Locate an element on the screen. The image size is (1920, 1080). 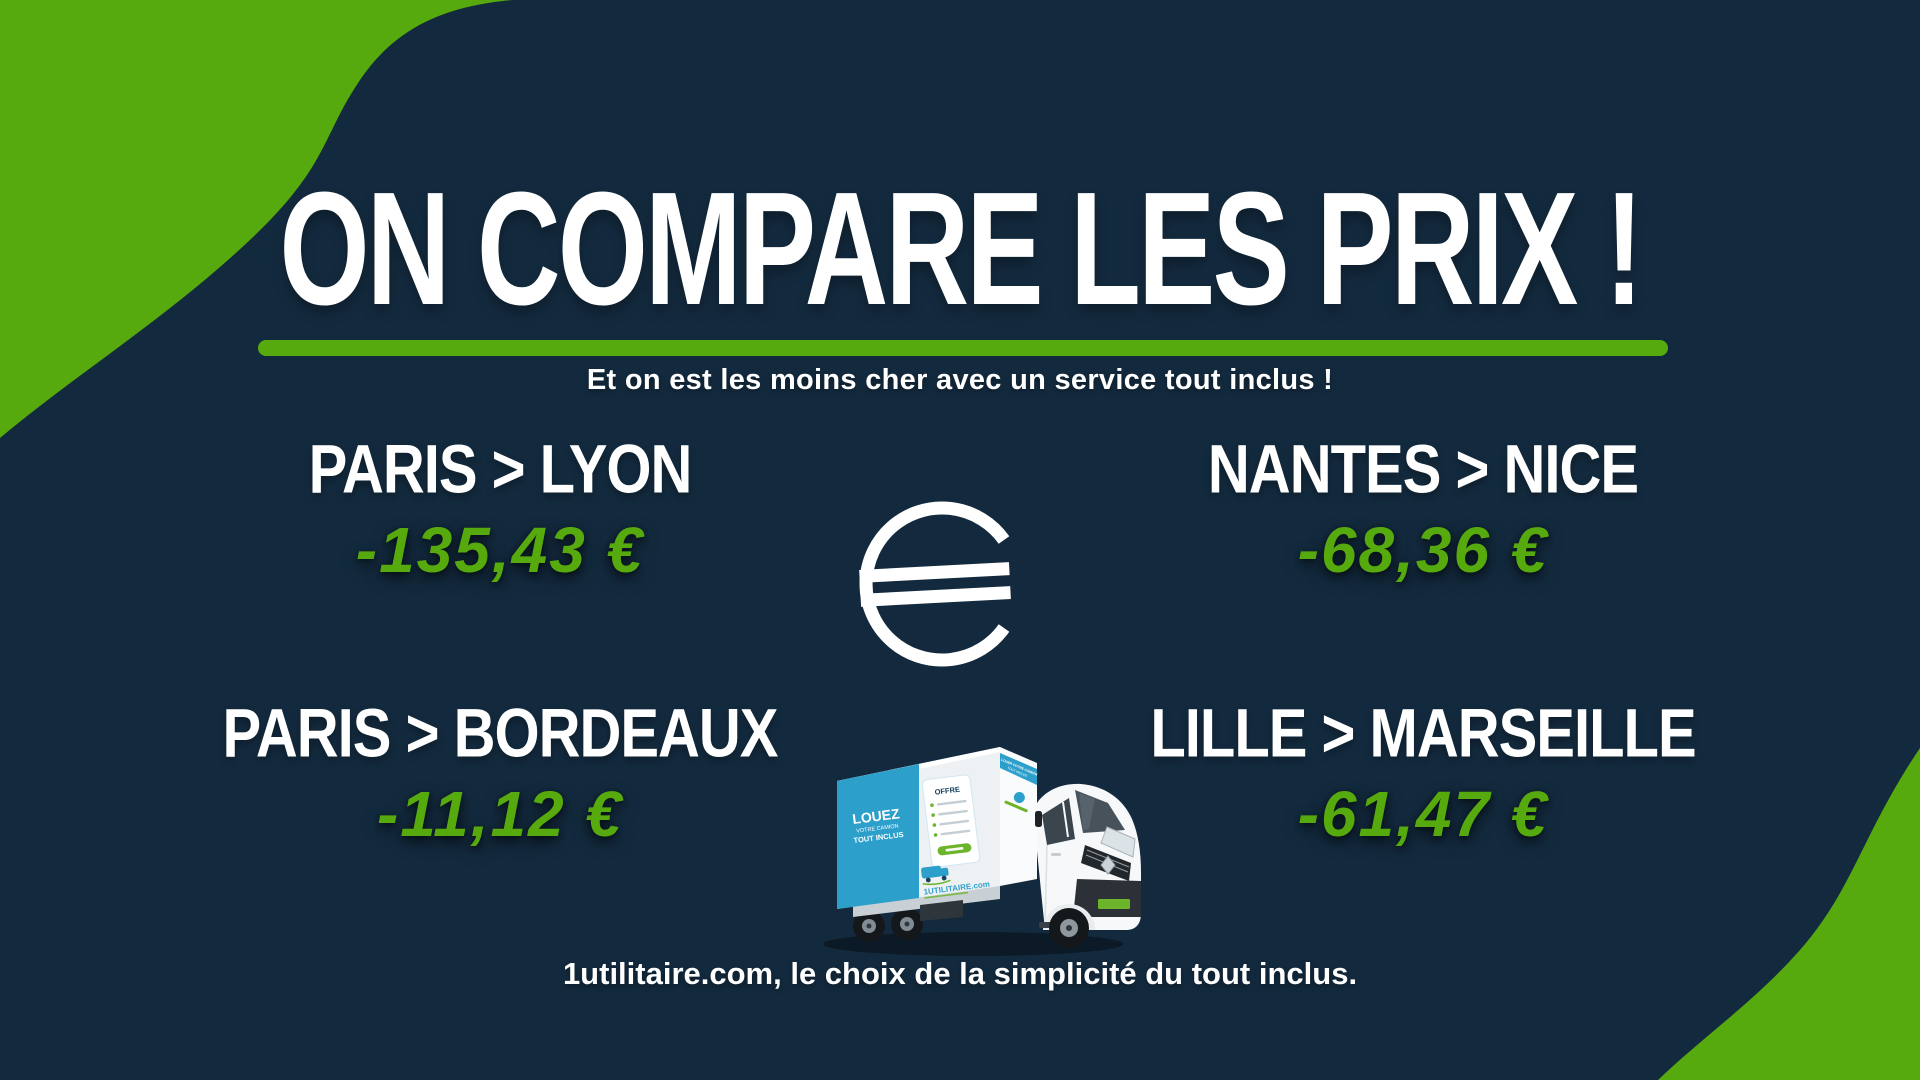
green-blob-bottom-right is located at coordinates (1789, 914).